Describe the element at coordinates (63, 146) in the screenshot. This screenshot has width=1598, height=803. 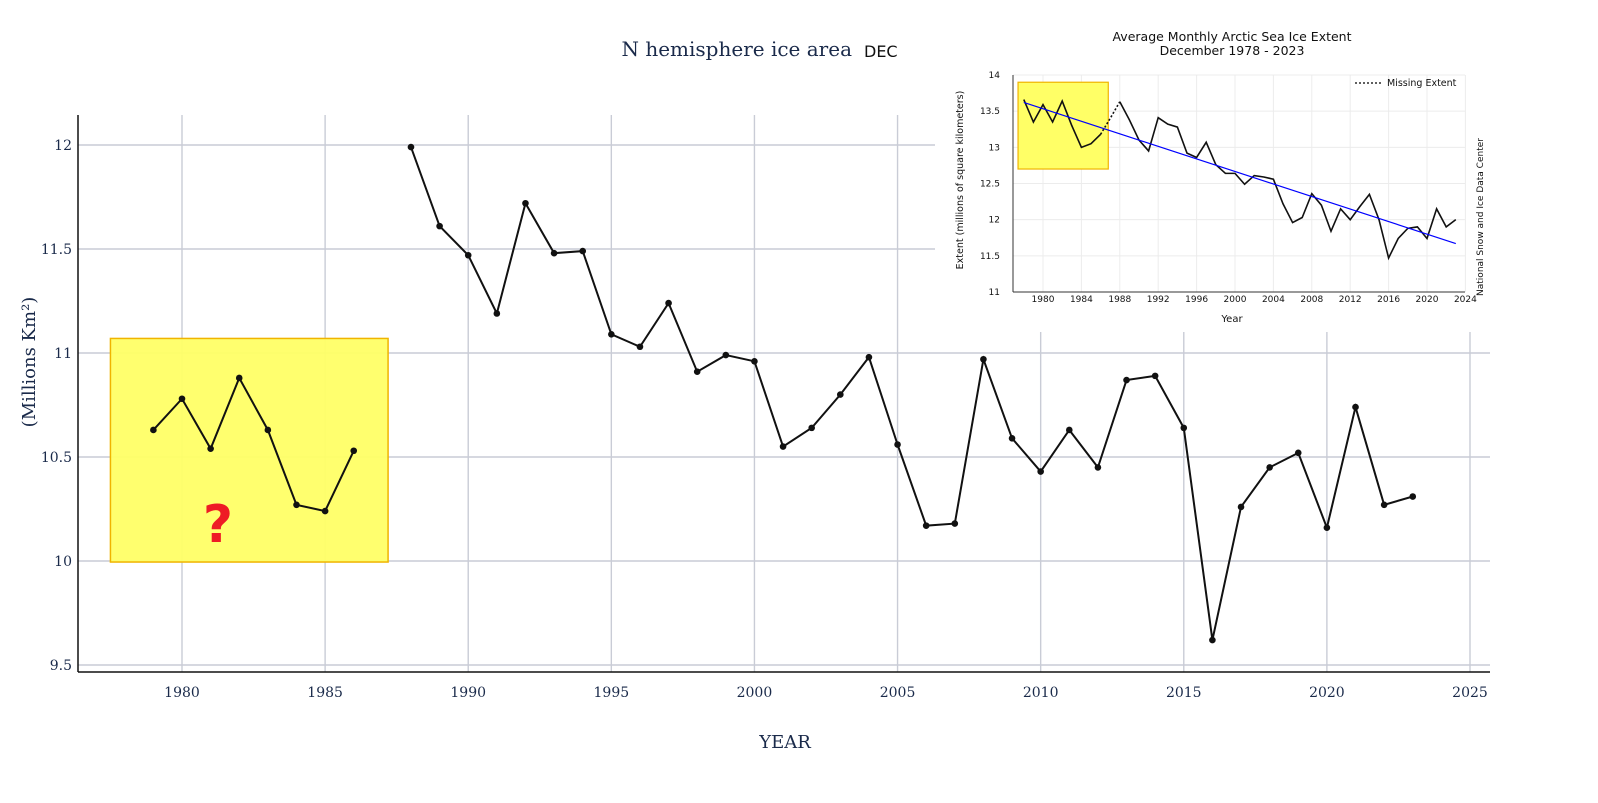
I see `y-tick-label: 12` at that location.